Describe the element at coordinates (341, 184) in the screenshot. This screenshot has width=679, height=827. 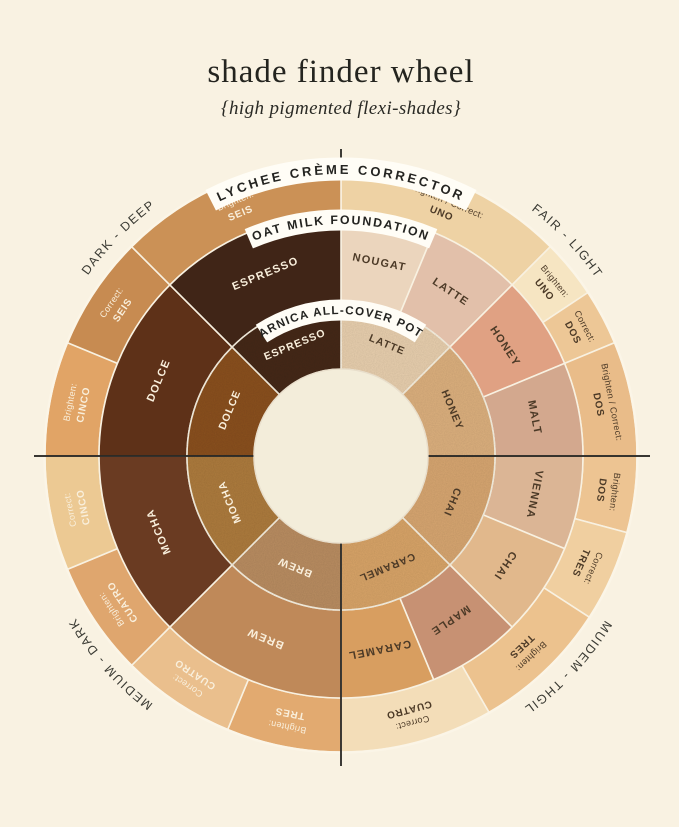
I see `banner-corrector` at that location.